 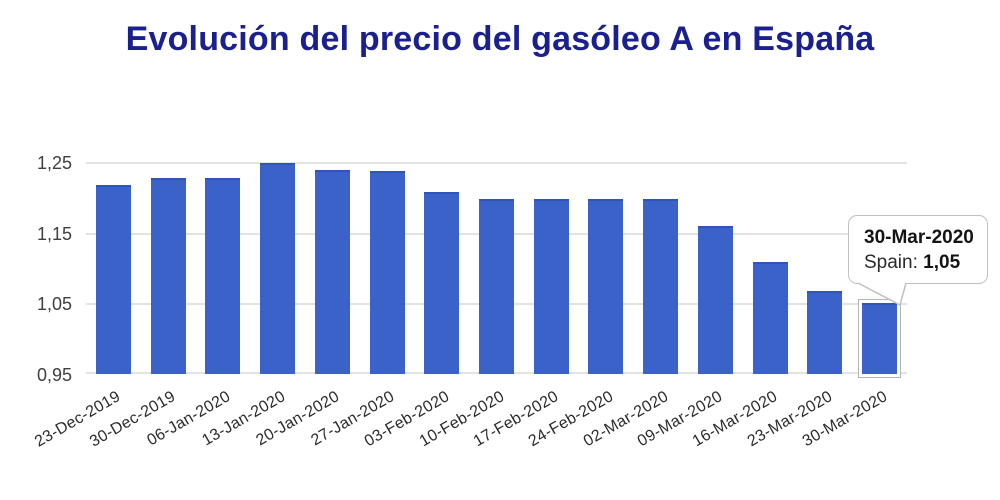 What do you see at coordinates (880, 338) in the screenshot?
I see `bar-30-Mar-2020` at bounding box center [880, 338].